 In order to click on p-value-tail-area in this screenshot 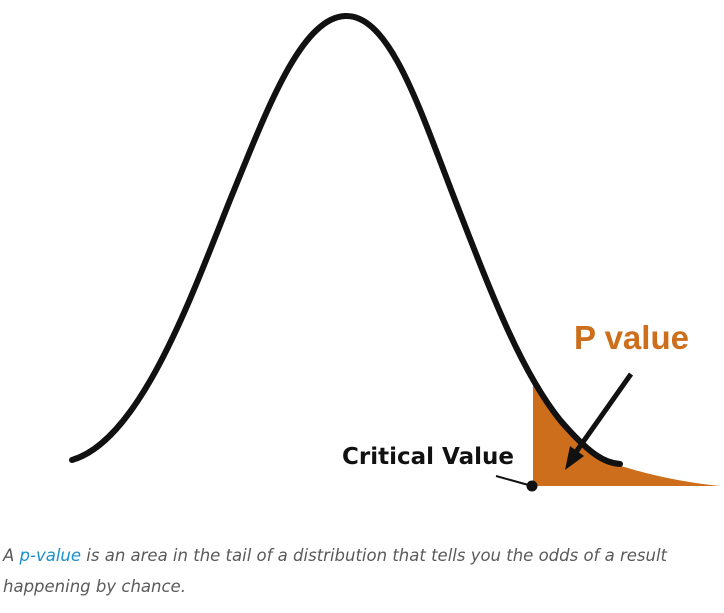, I will do `click(626, 435)`.